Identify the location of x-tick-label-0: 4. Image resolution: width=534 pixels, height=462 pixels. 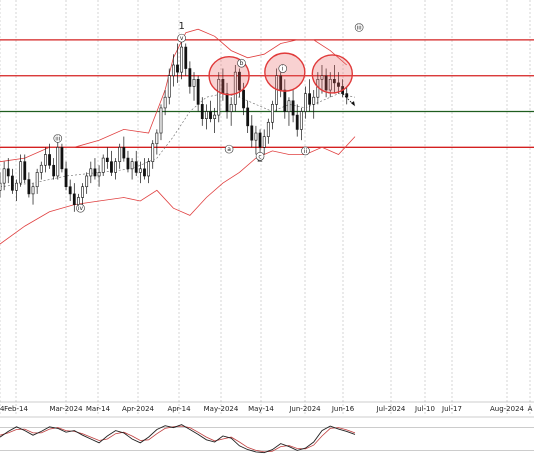
(2, 409).